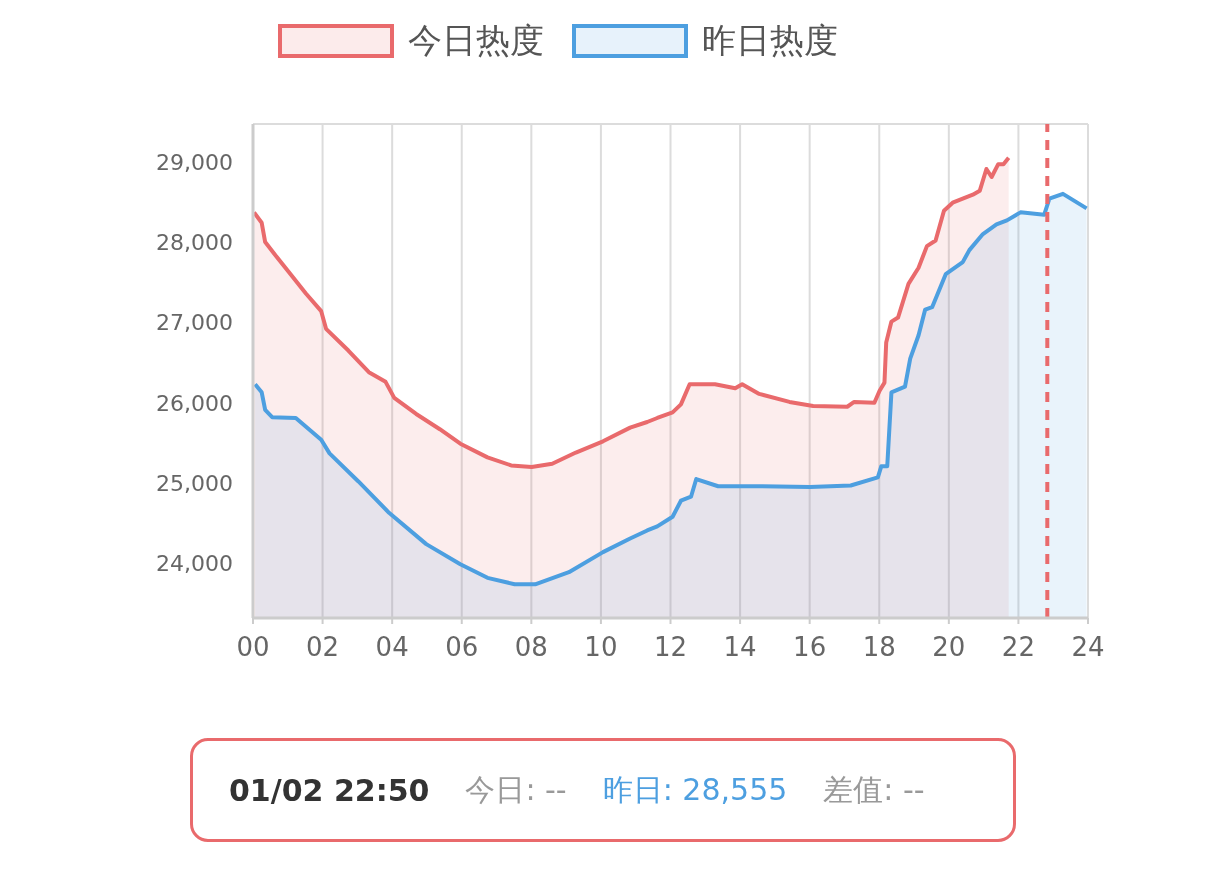  What do you see at coordinates (1018, 647) in the screenshot?
I see `x-tick-label: 22` at bounding box center [1018, 647].